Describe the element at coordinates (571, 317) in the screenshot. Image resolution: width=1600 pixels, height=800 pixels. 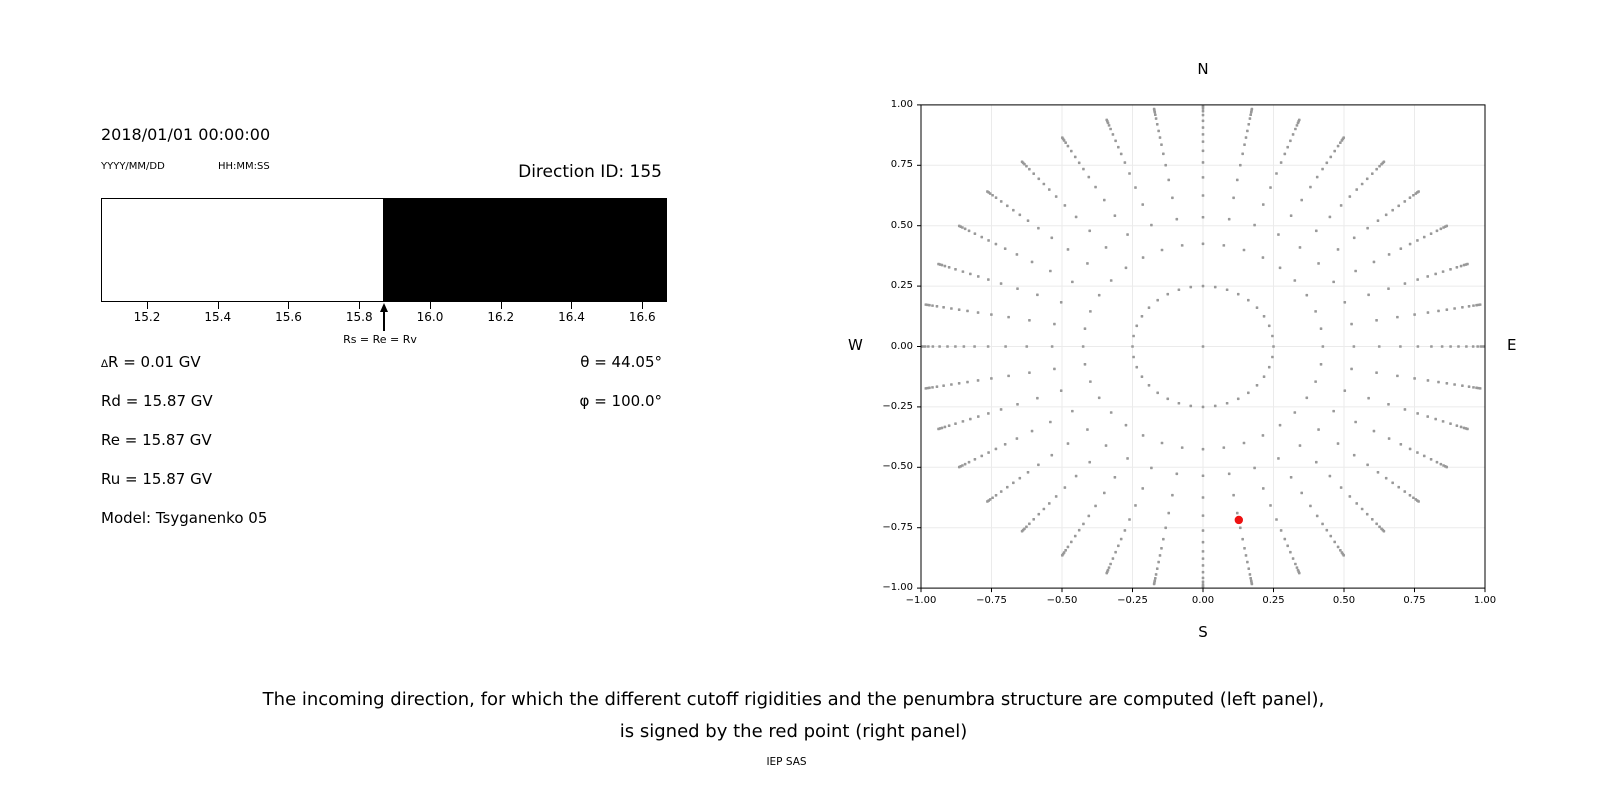
I see `penumbra-axis-tick-label: 16.4` at that location.